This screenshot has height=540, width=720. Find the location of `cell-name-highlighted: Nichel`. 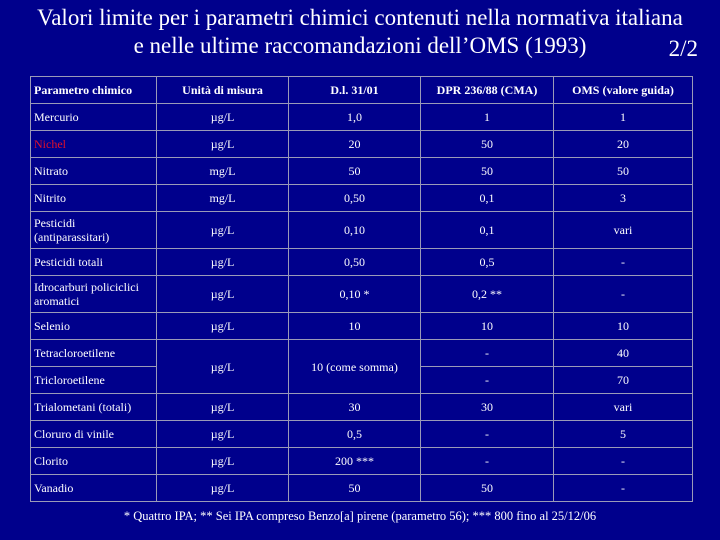

cell-name-highlighted: Nichel is located at coordinates (93, 144).